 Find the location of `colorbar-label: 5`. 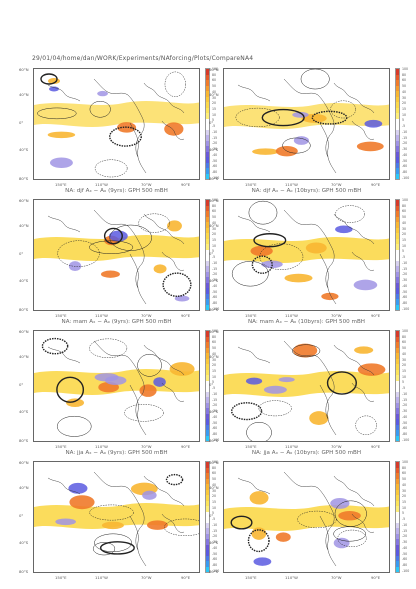

colorbar-label: 5 is located at coordinates (403, 251).